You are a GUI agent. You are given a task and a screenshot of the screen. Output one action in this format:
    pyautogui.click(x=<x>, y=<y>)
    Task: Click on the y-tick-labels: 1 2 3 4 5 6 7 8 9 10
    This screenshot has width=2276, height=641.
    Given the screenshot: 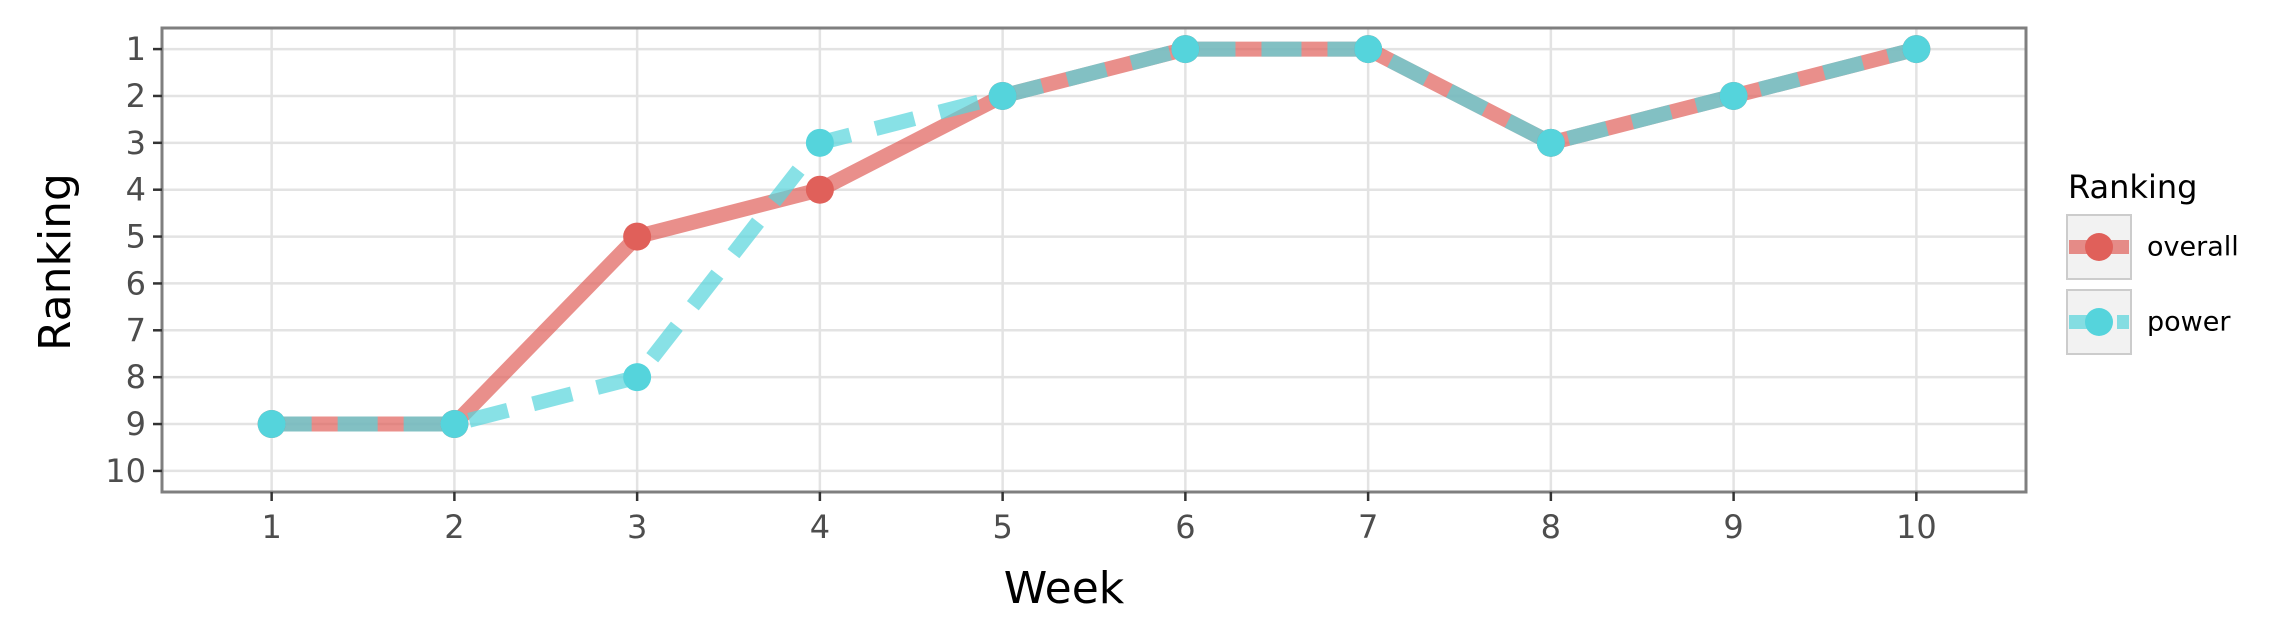 What is the action you would take?
    pyautogui.click(x=125, y=260)
    